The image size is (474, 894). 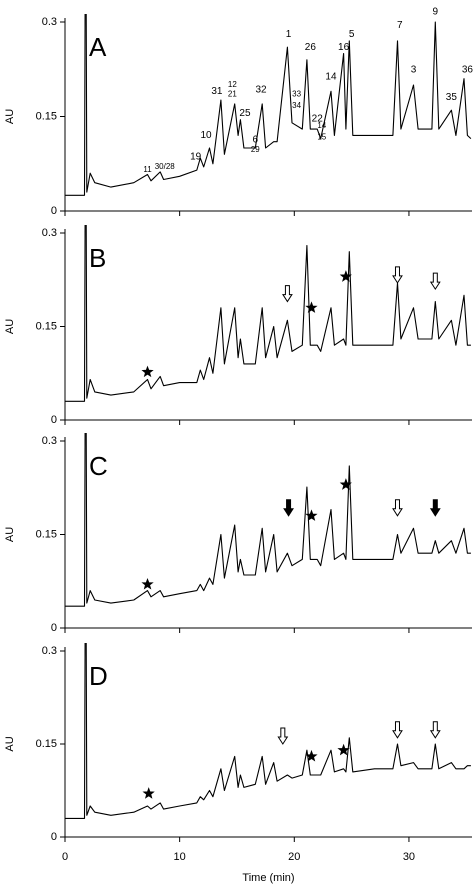 What do you see at coordinates (311, 47) in the screenshot?
I see `peak-label: 26` at bounding box center [311, 47].